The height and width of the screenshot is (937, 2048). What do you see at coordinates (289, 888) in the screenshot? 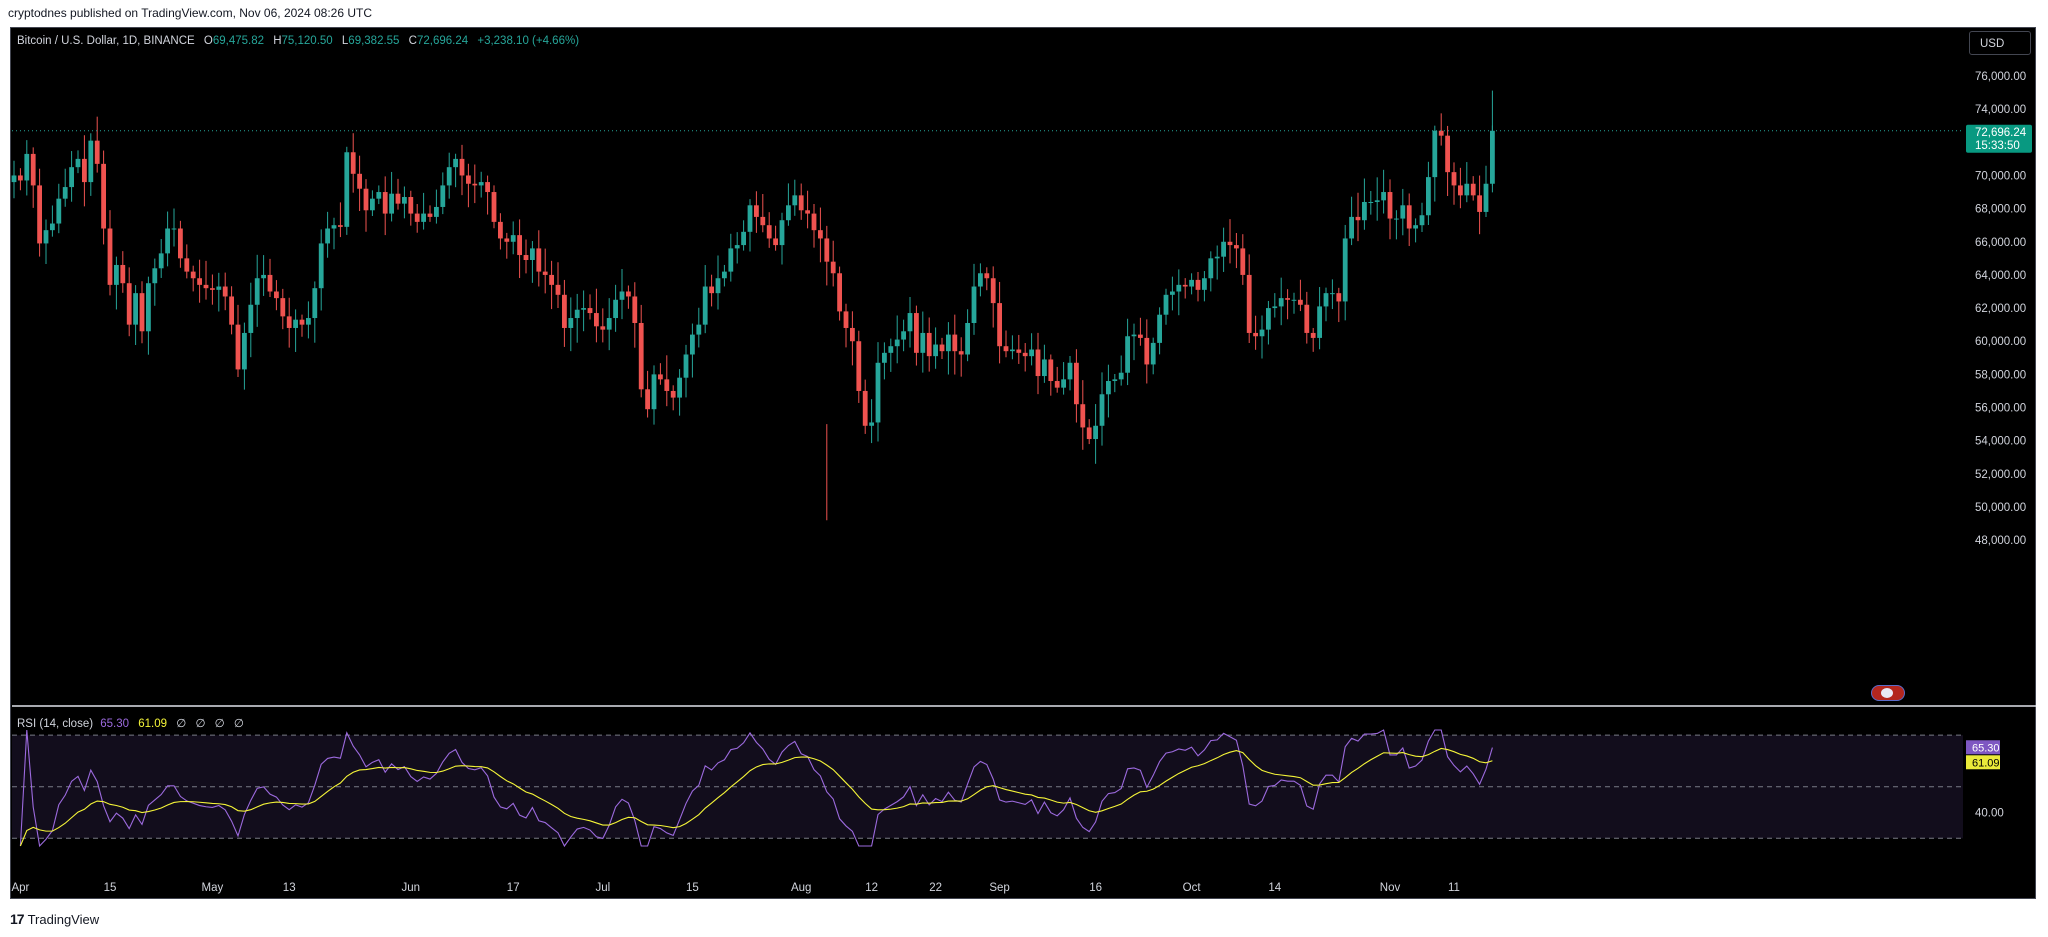
I see `time-axis-label: 13` at bounding box center [289, 888].